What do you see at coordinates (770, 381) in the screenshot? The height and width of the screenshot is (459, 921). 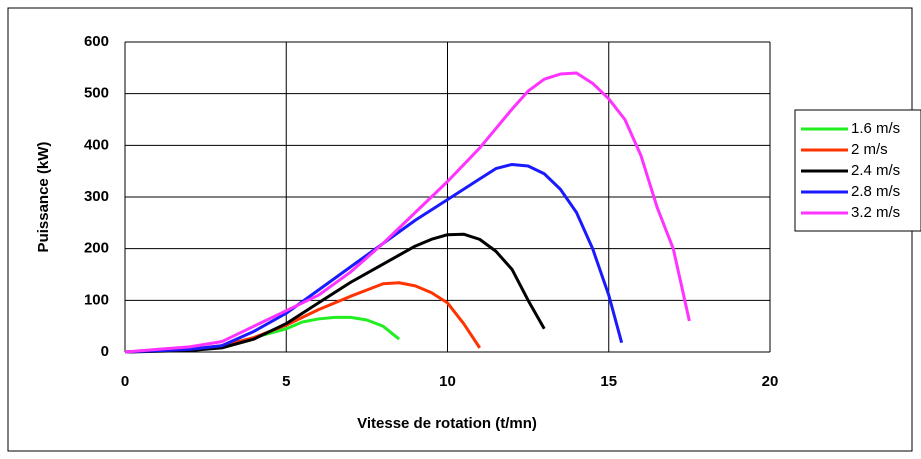 I see `x-tick-label: 20` at bounding box center [770, 381].